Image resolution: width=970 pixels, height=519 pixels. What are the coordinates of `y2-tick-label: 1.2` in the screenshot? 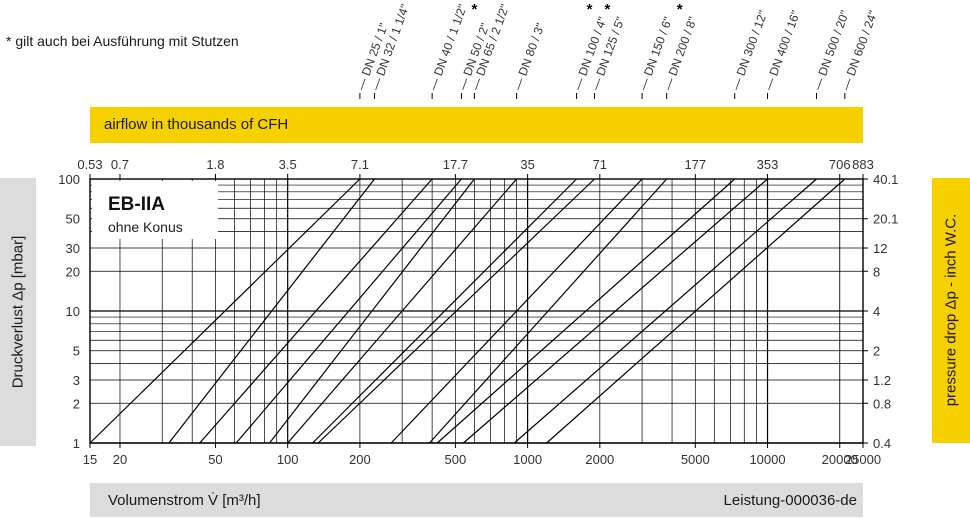 It's located at (882, 380).